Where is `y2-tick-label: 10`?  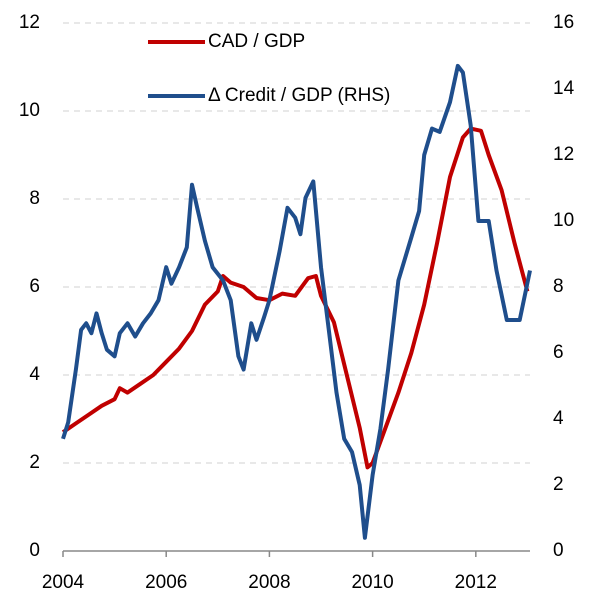
y2-tick-label: 10 is located at coordinates (563, 220).